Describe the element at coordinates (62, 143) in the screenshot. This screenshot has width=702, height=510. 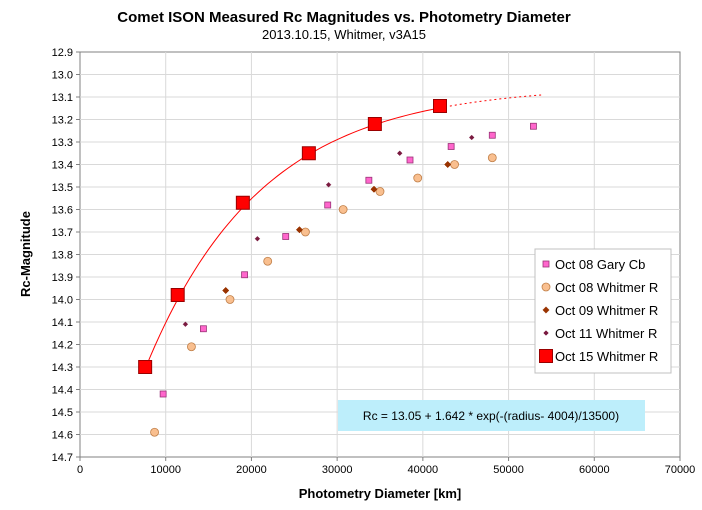
I see `y-tick-label: 13.3` at that location.